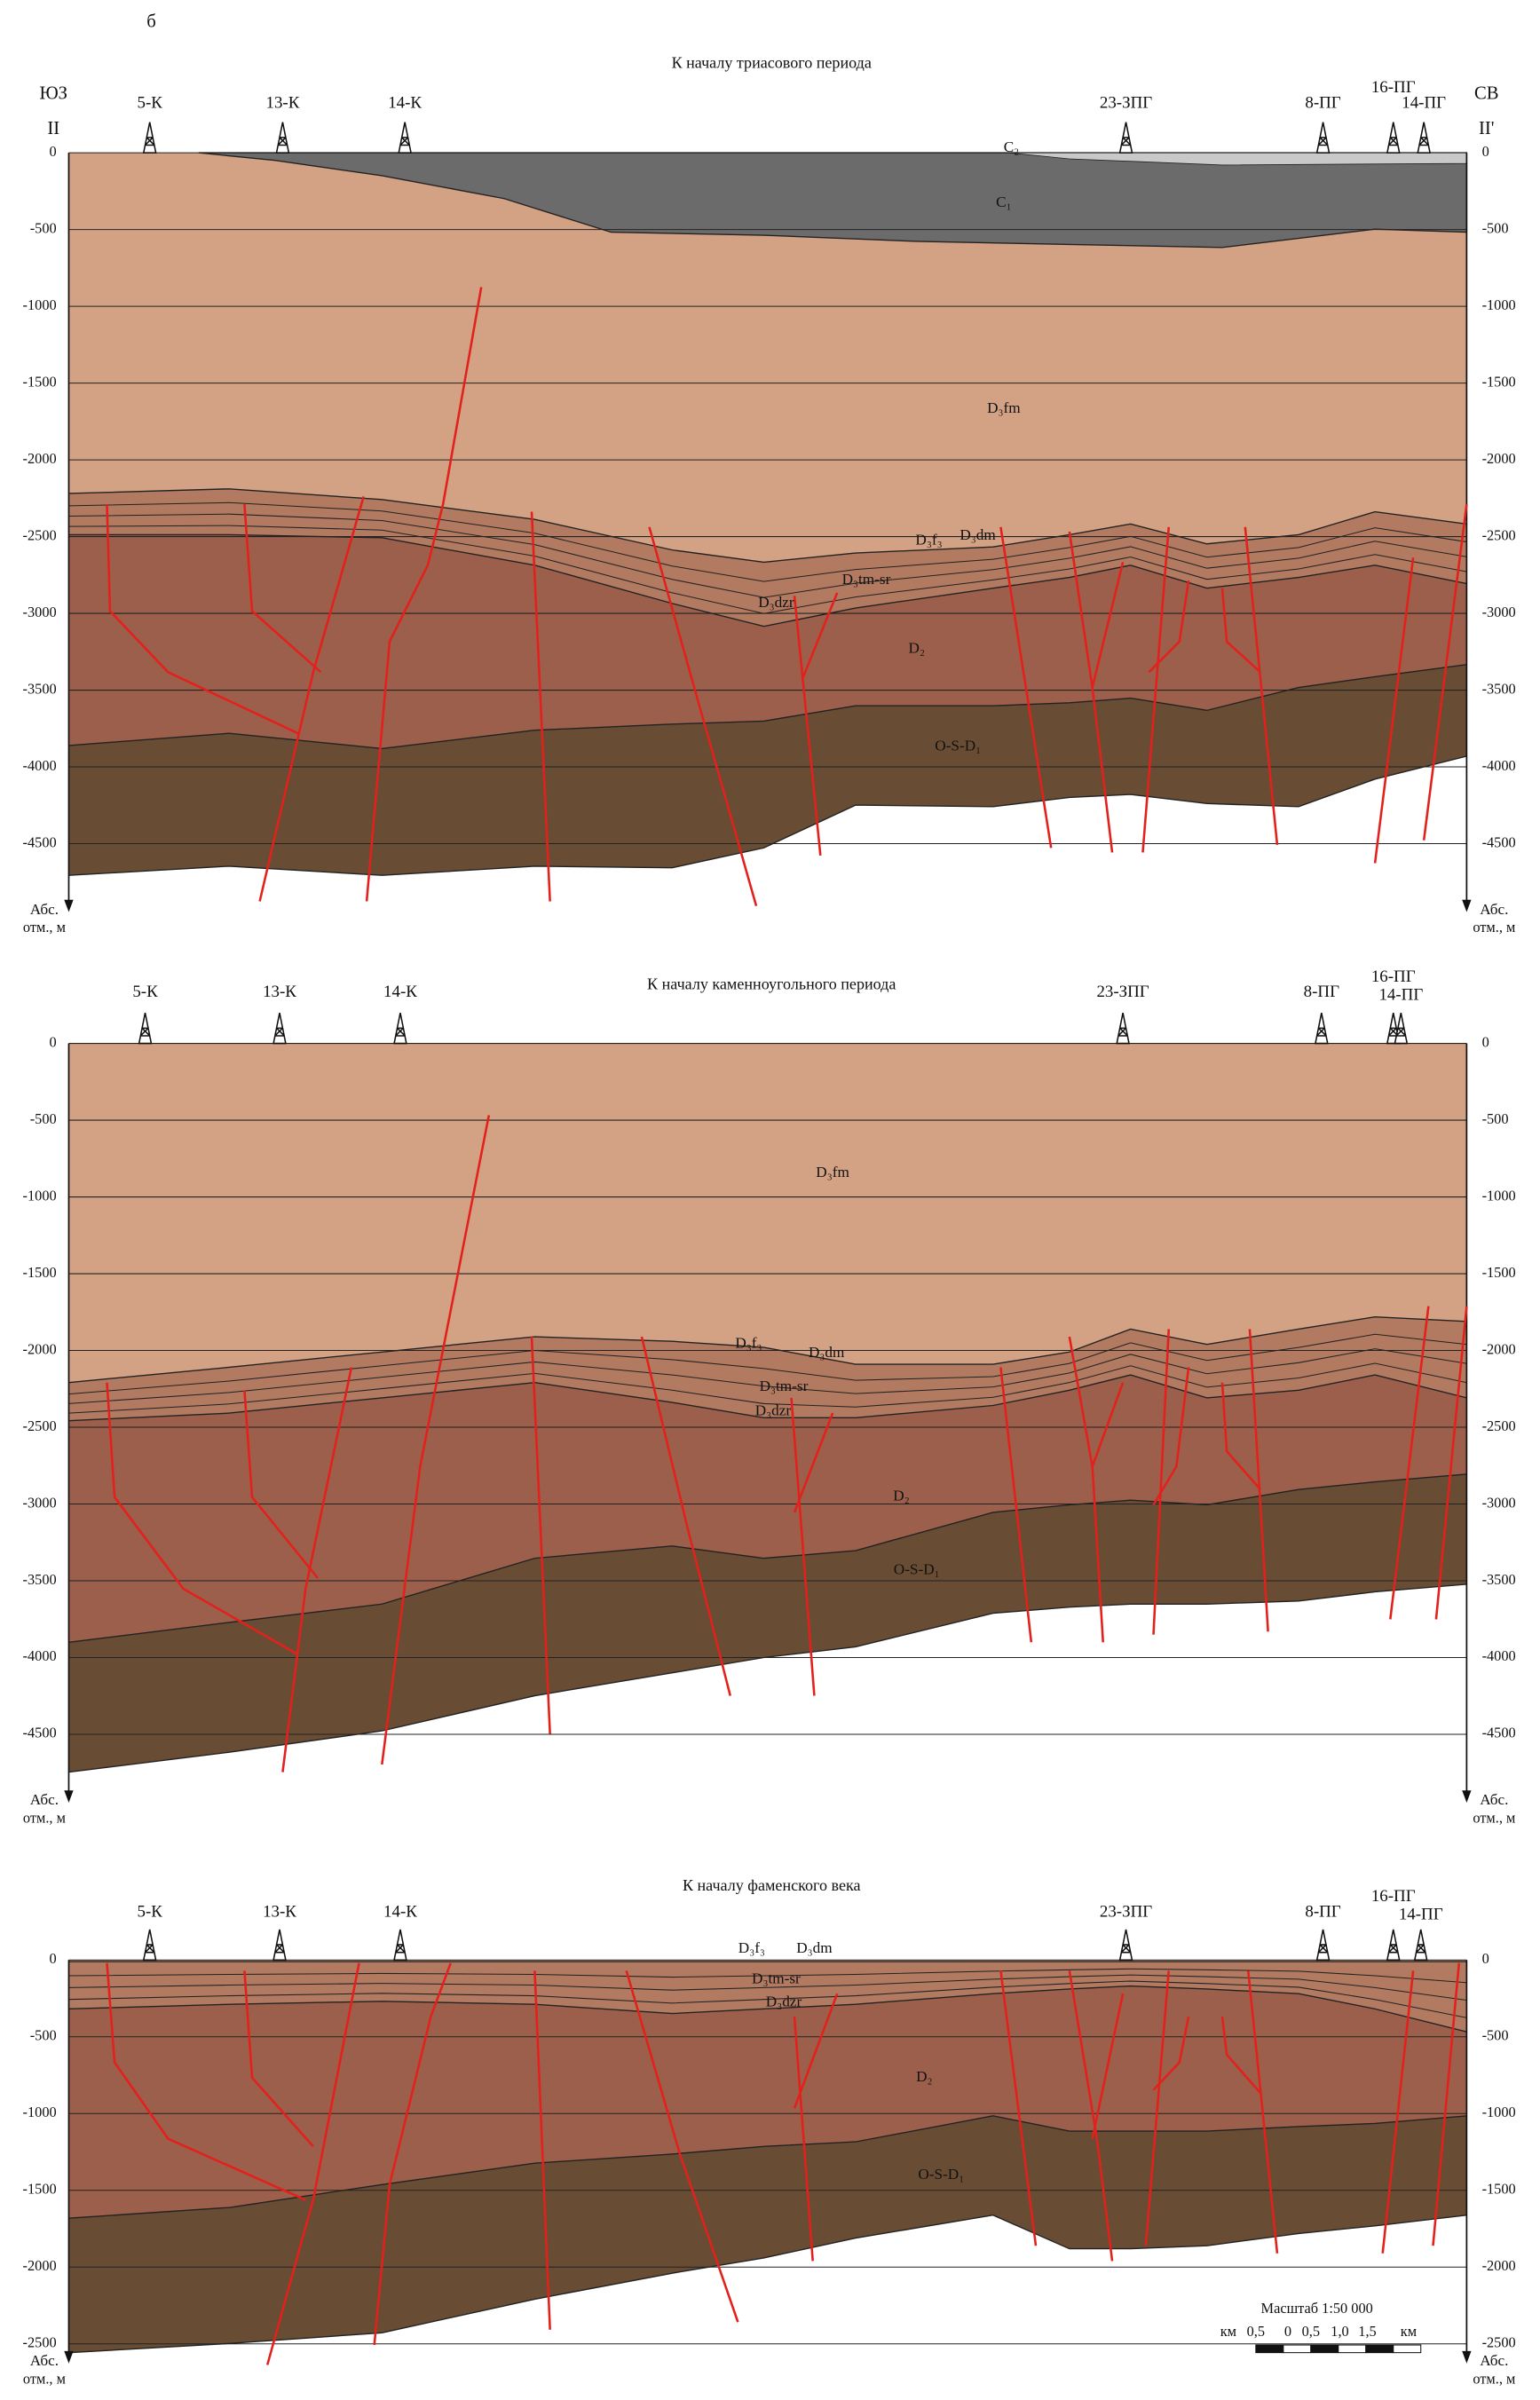  What do you see at coordinates (1012, 146) in the screenshot?
I see `layer-label: C₂` at bounding box center [1012, 146].